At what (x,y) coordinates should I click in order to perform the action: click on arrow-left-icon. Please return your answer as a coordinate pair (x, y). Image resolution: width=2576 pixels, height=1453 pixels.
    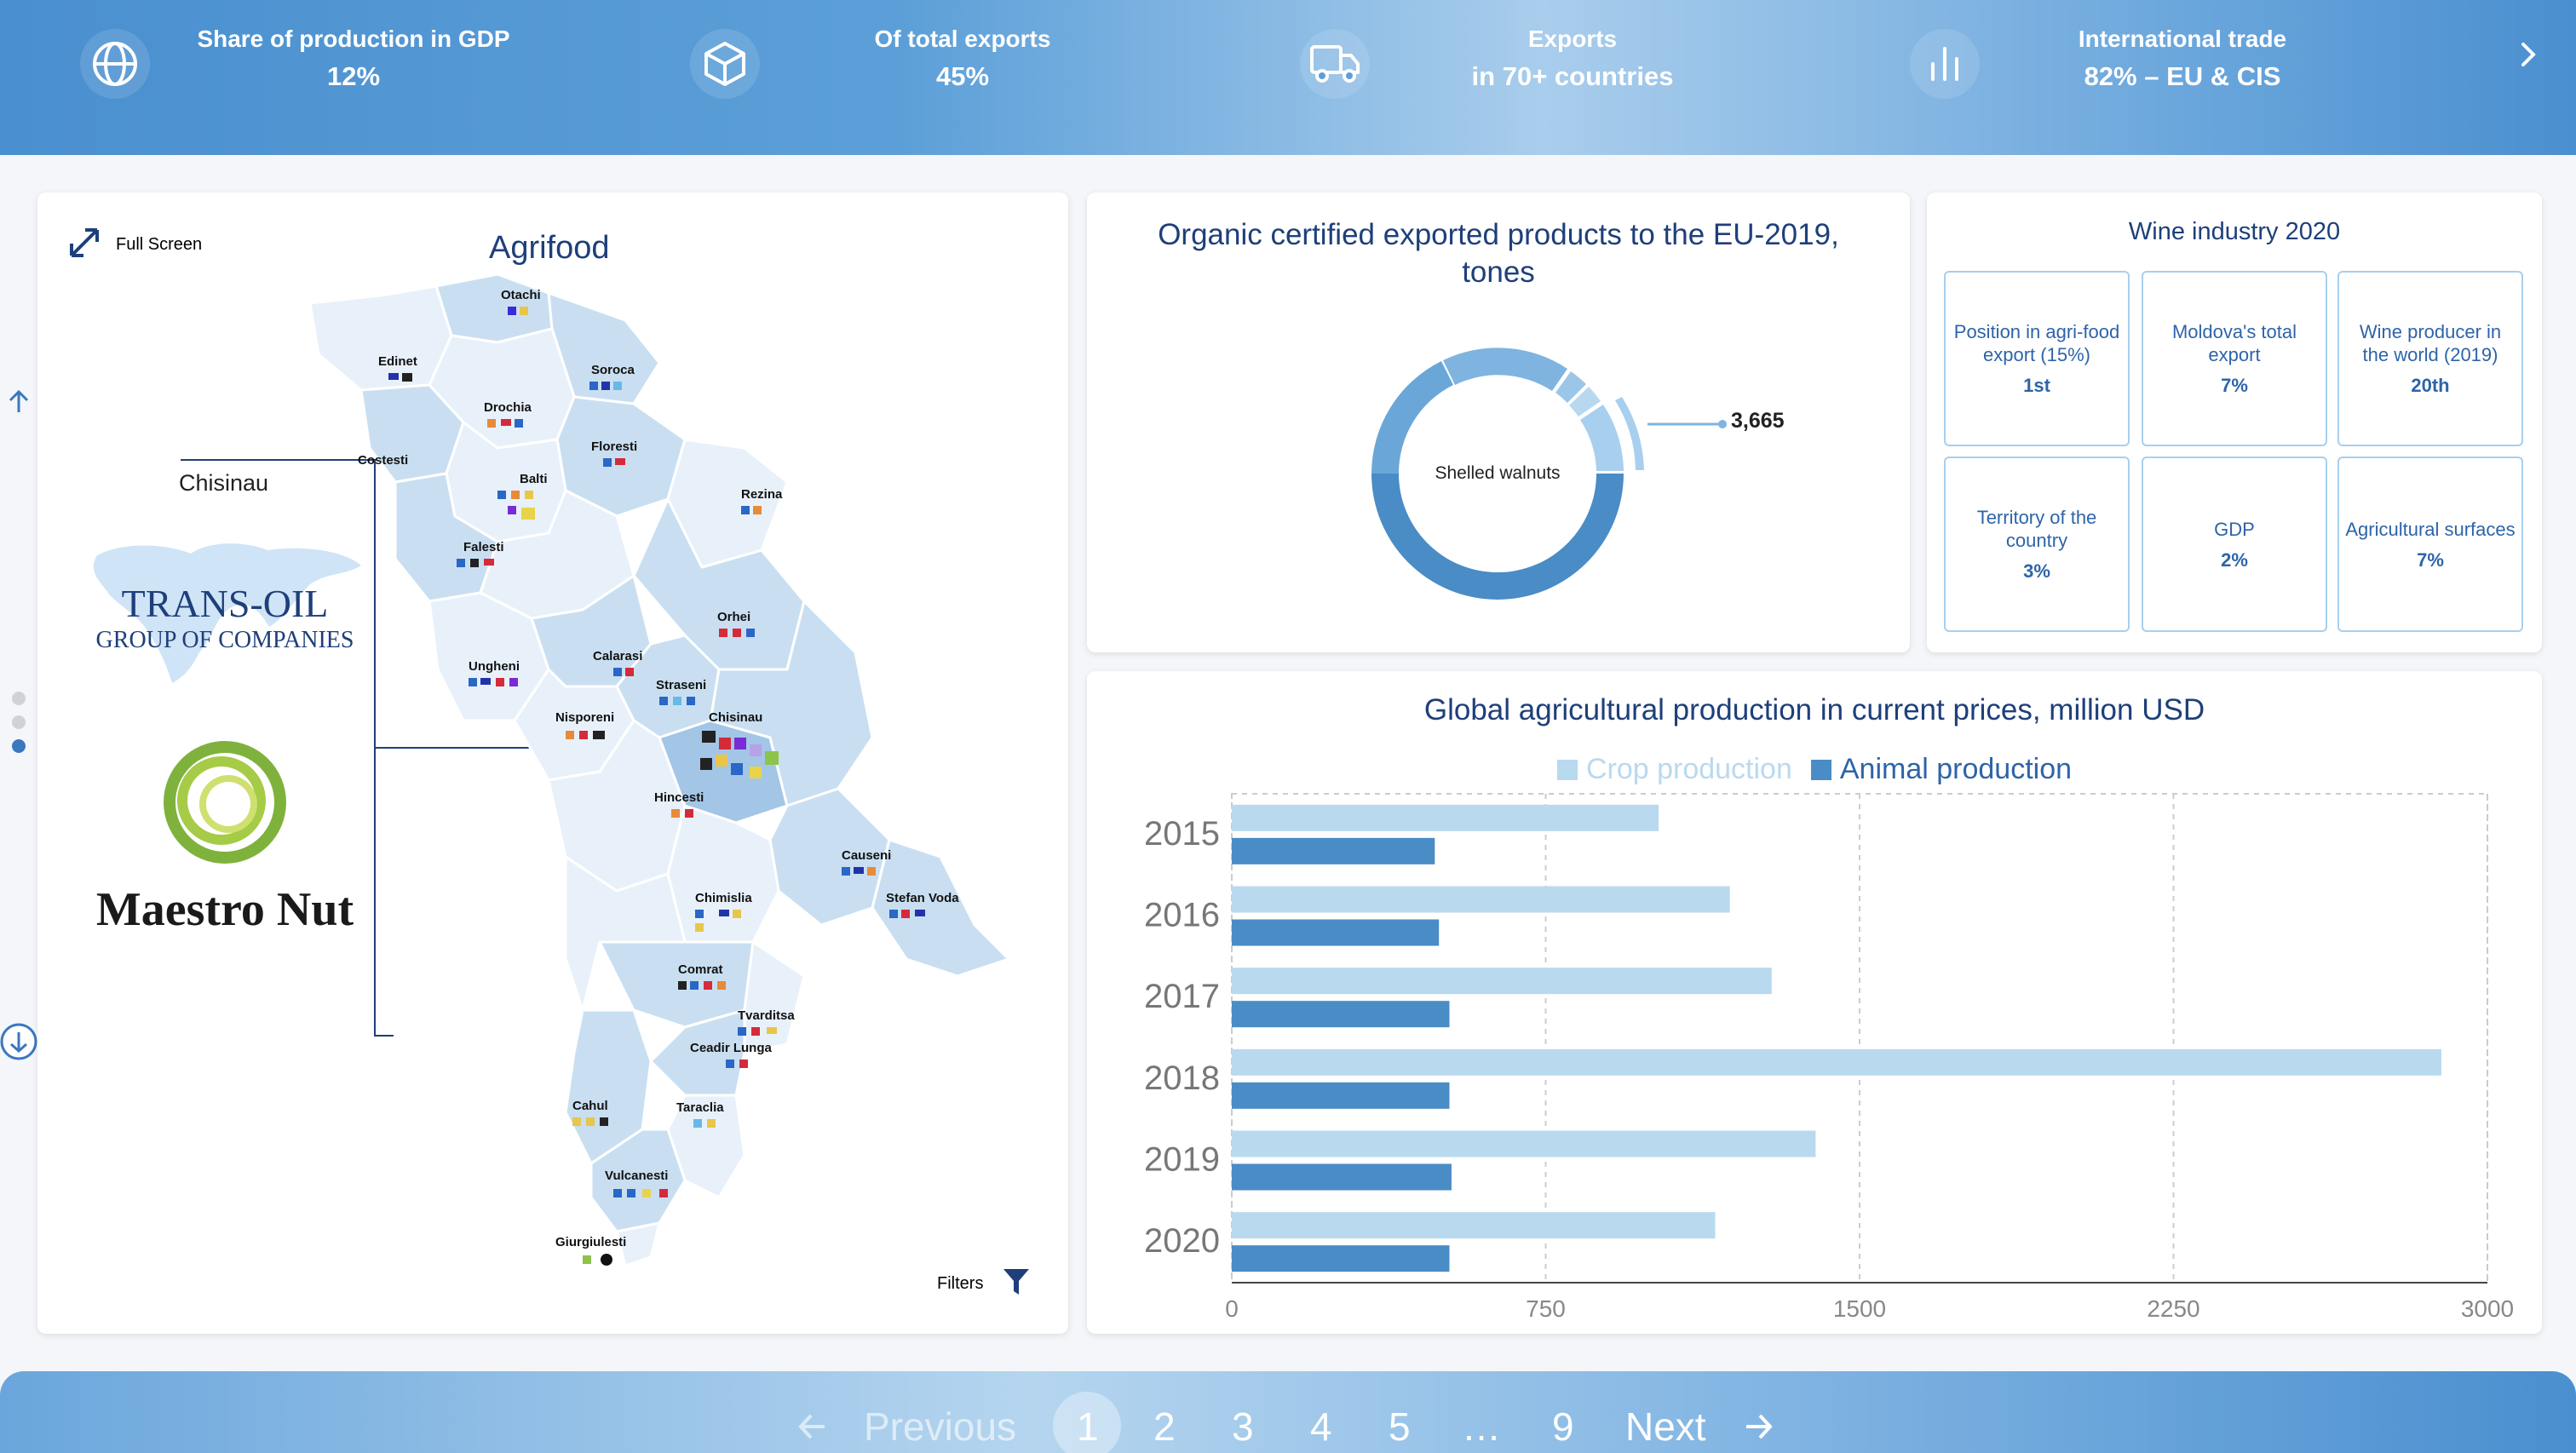
    Looking at the image, I should click on (813, 1425).